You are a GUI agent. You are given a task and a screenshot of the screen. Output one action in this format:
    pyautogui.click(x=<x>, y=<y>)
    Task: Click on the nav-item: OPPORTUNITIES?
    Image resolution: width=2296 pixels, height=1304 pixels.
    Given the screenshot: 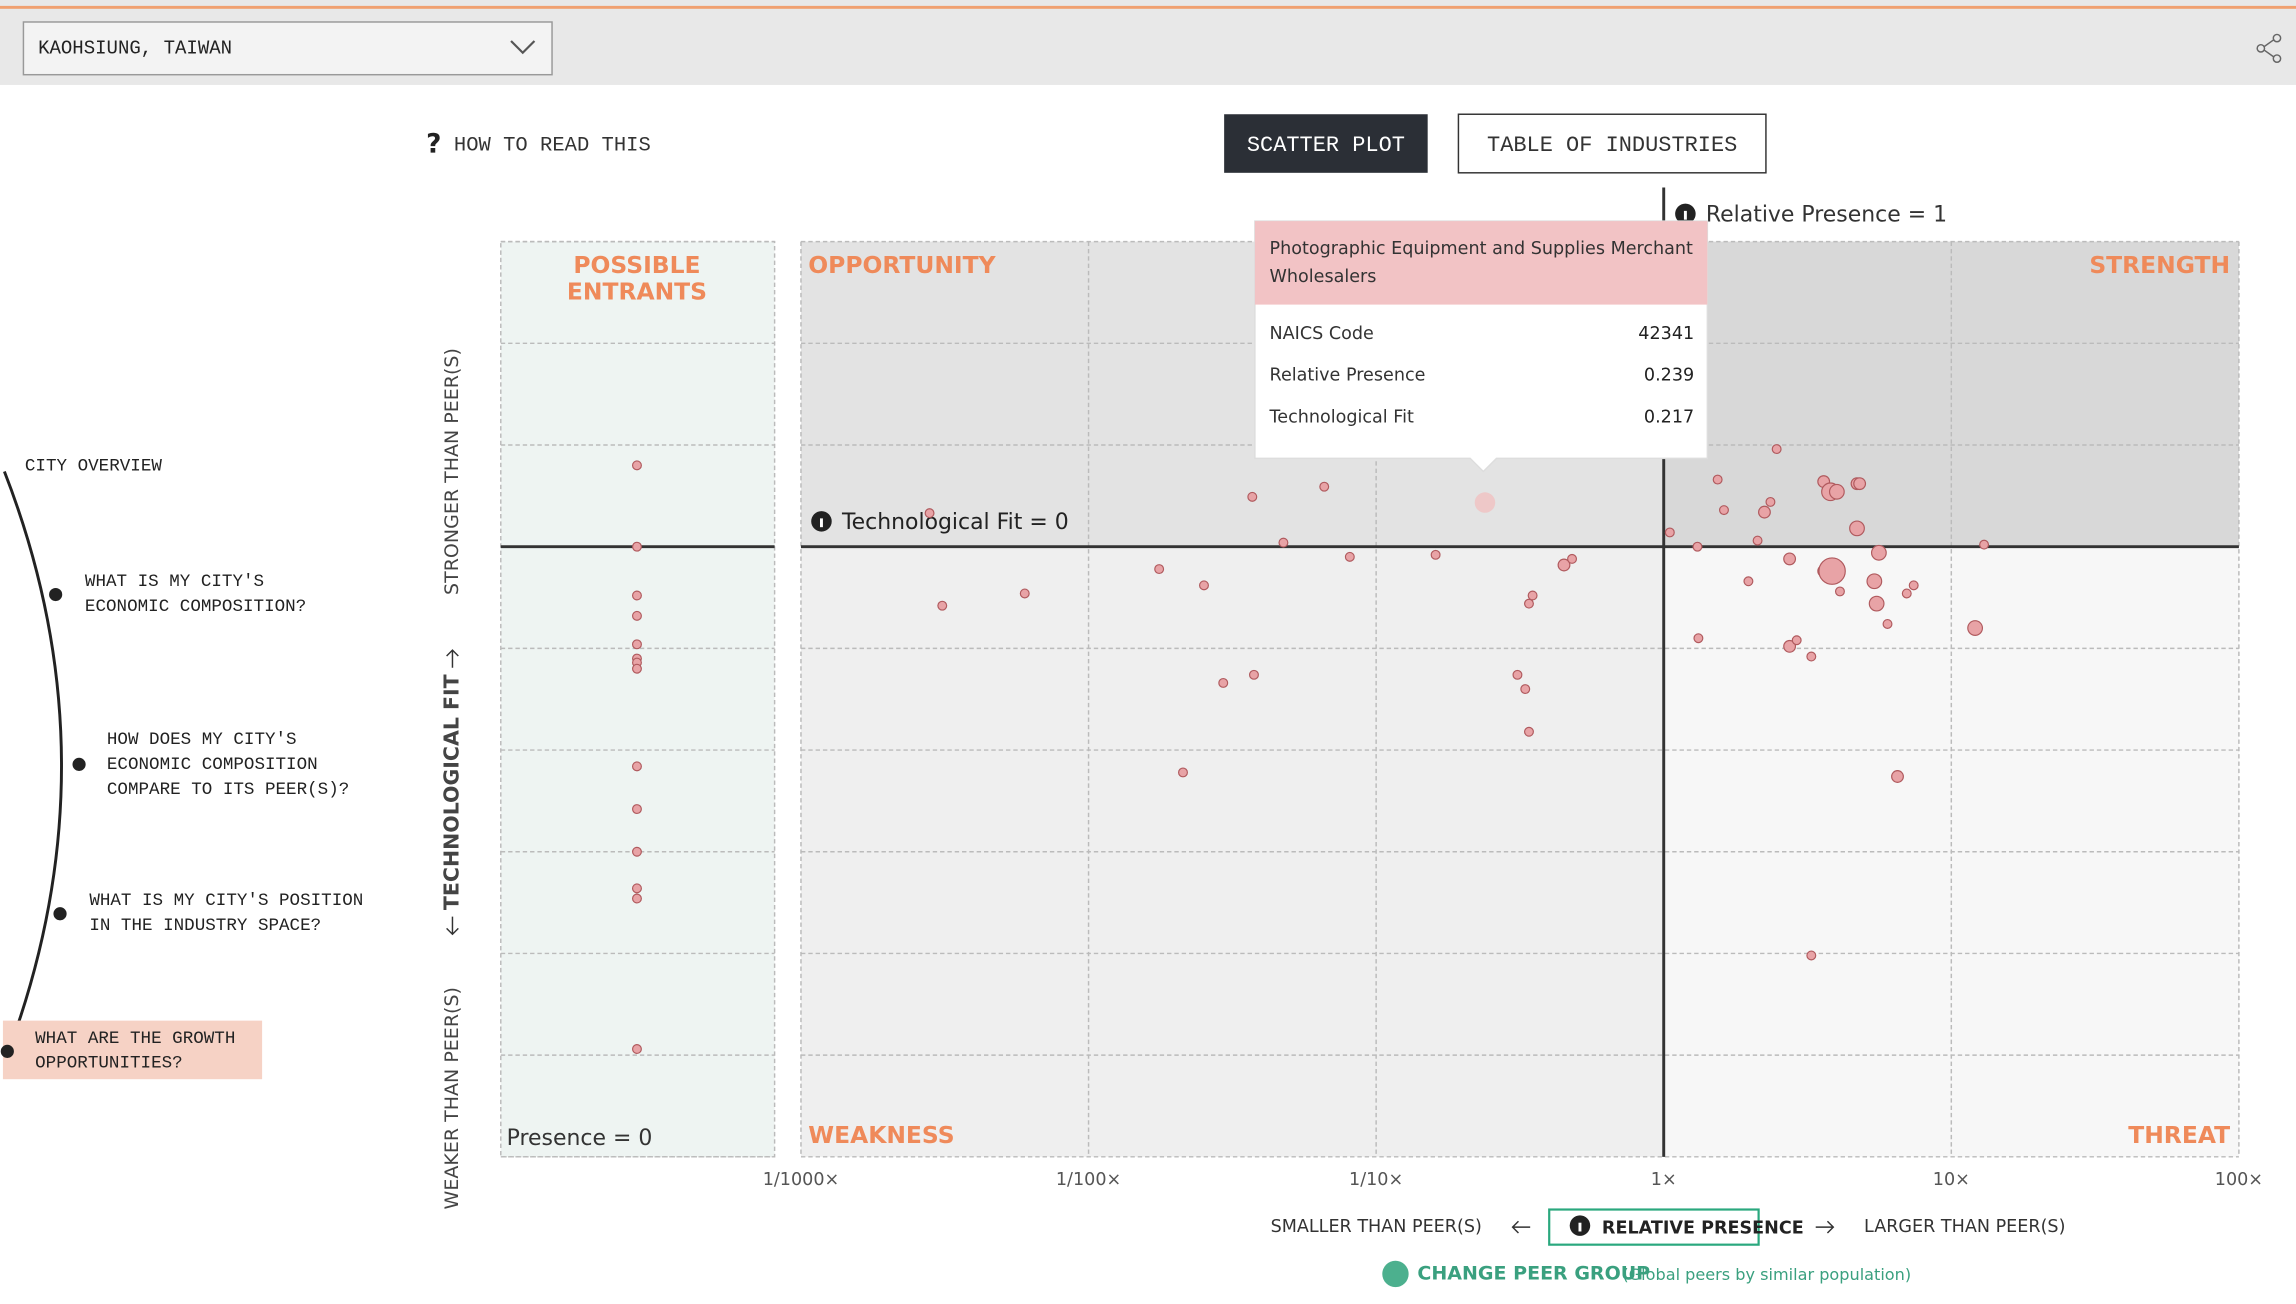 What is the action you would take?
    pyautogui.click(x=109, y=1064)
    